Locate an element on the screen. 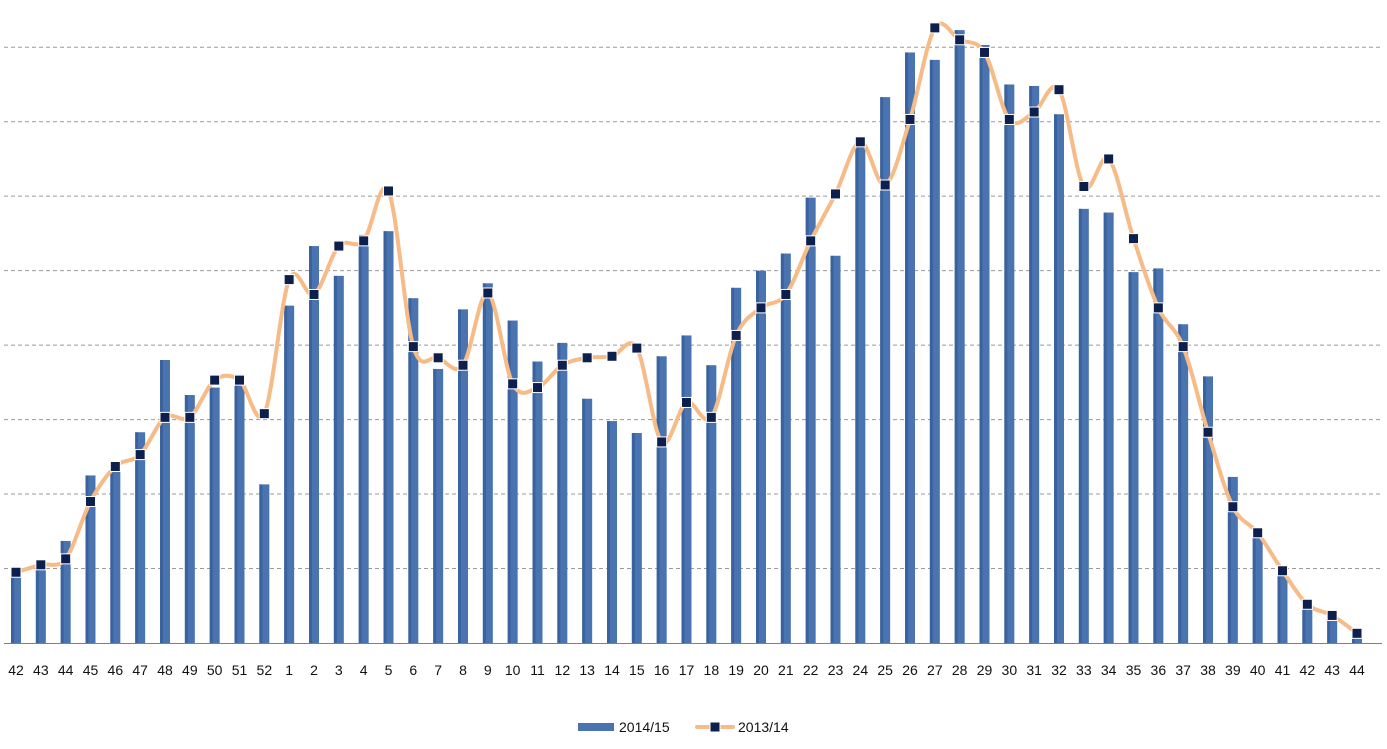 The height and width of the screenshot is (749, 1387). legend: 2014/15 2013/14 is located at coordinates (683, 727).